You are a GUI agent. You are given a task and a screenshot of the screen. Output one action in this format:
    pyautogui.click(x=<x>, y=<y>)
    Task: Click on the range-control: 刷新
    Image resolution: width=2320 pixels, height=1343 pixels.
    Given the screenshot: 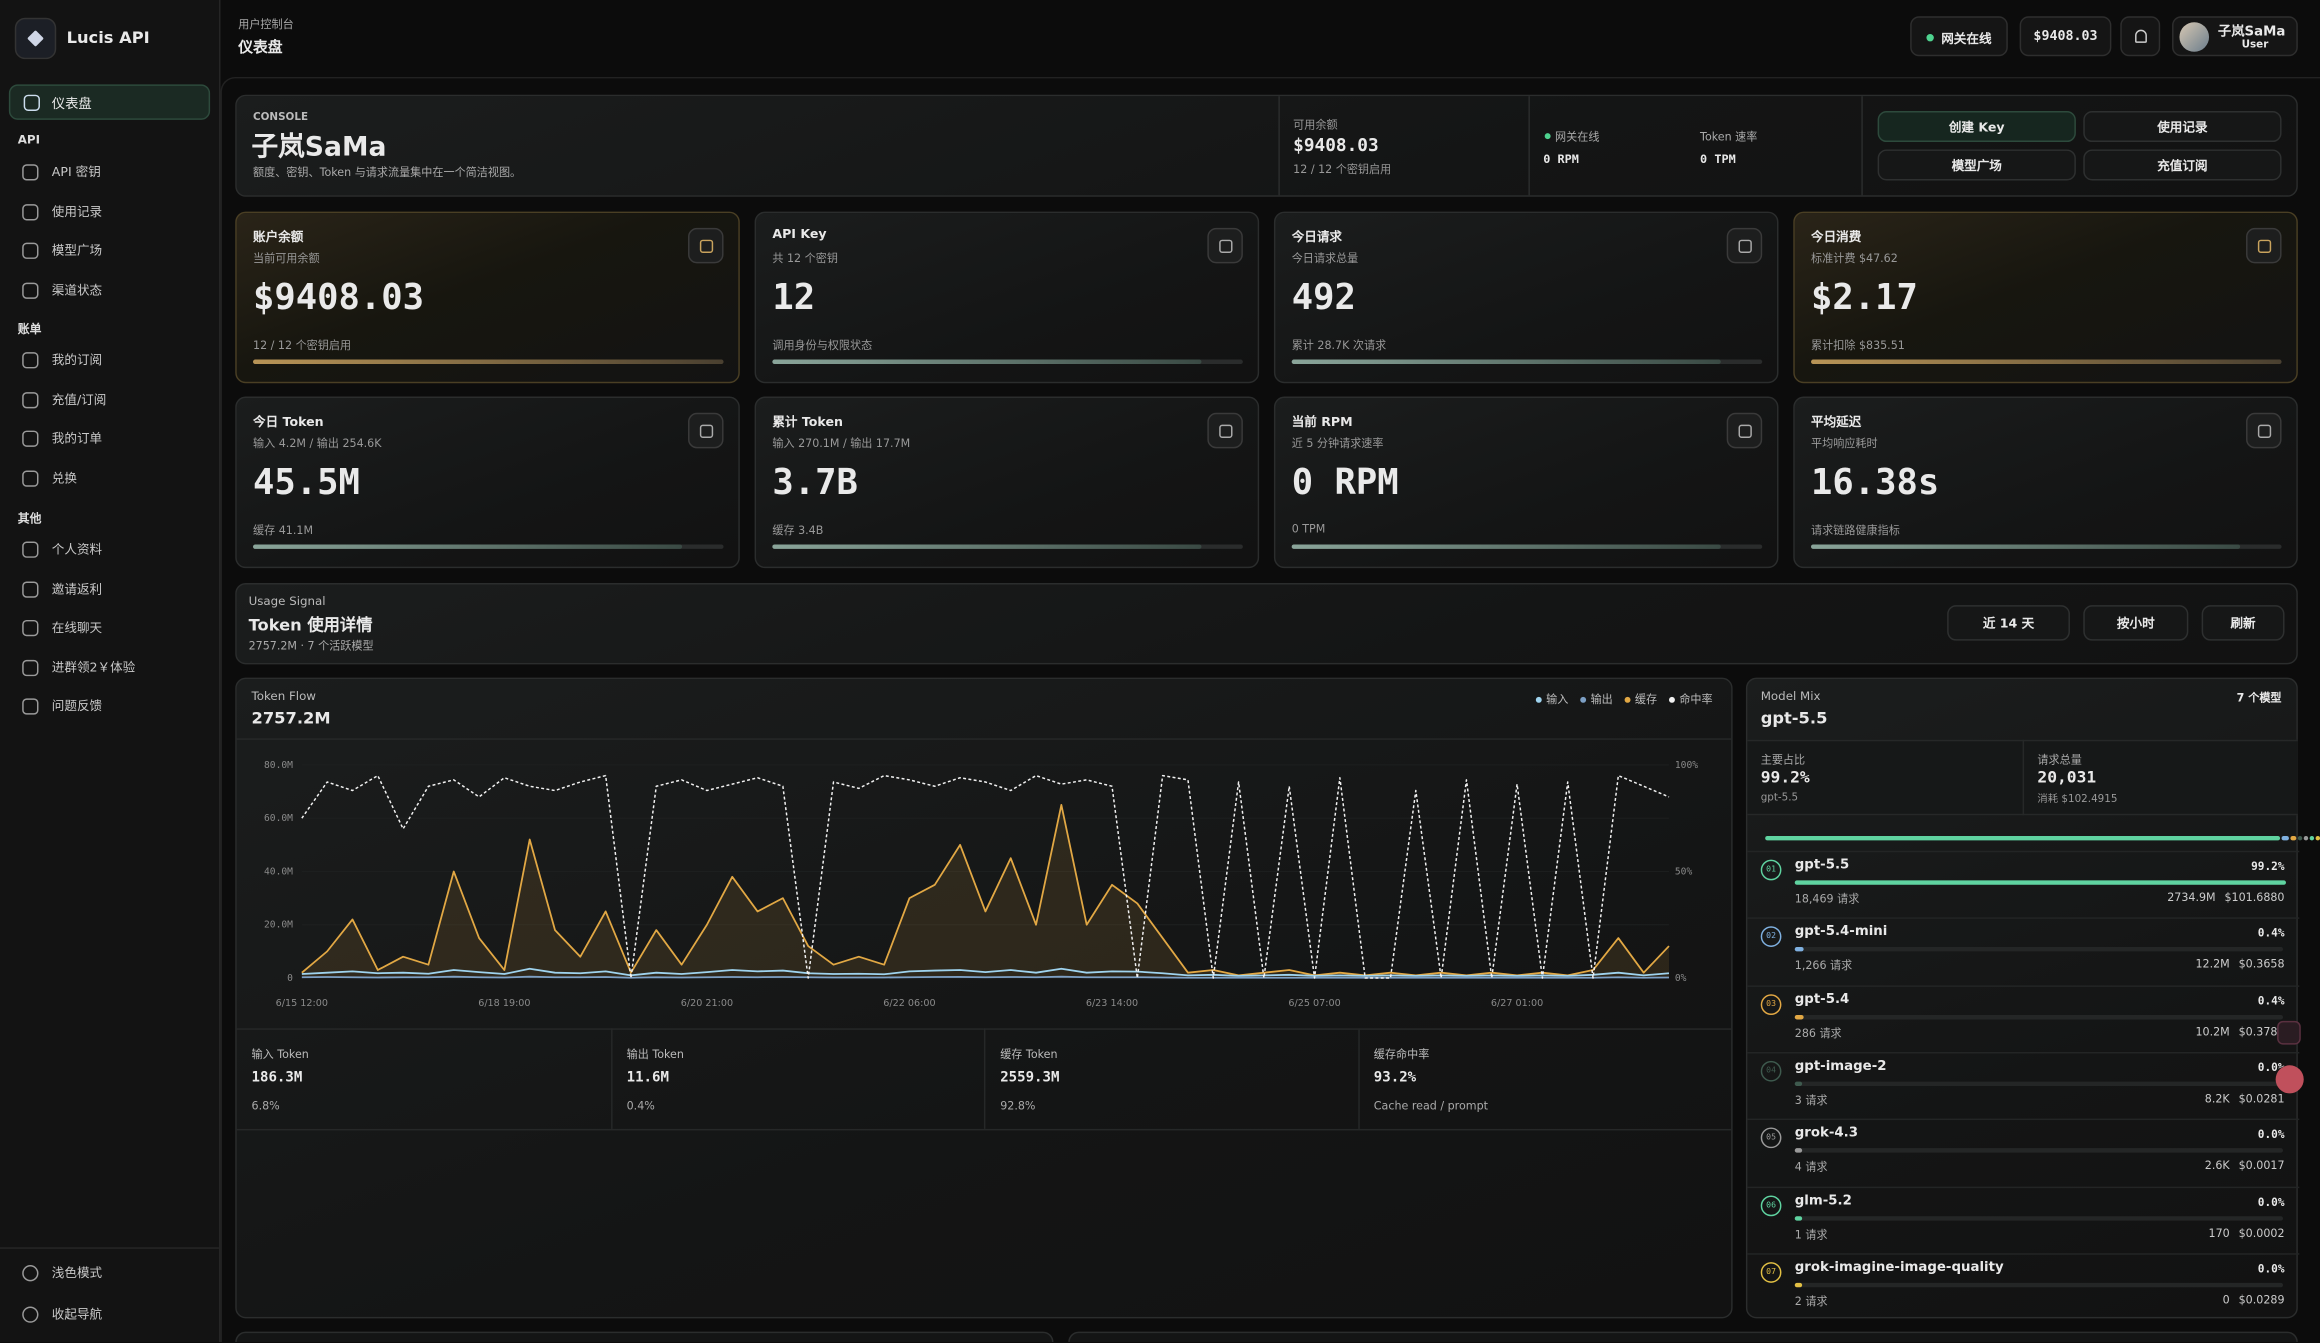 What is the action you would take?
    pyautogui.click(x=2243, y=623)
    